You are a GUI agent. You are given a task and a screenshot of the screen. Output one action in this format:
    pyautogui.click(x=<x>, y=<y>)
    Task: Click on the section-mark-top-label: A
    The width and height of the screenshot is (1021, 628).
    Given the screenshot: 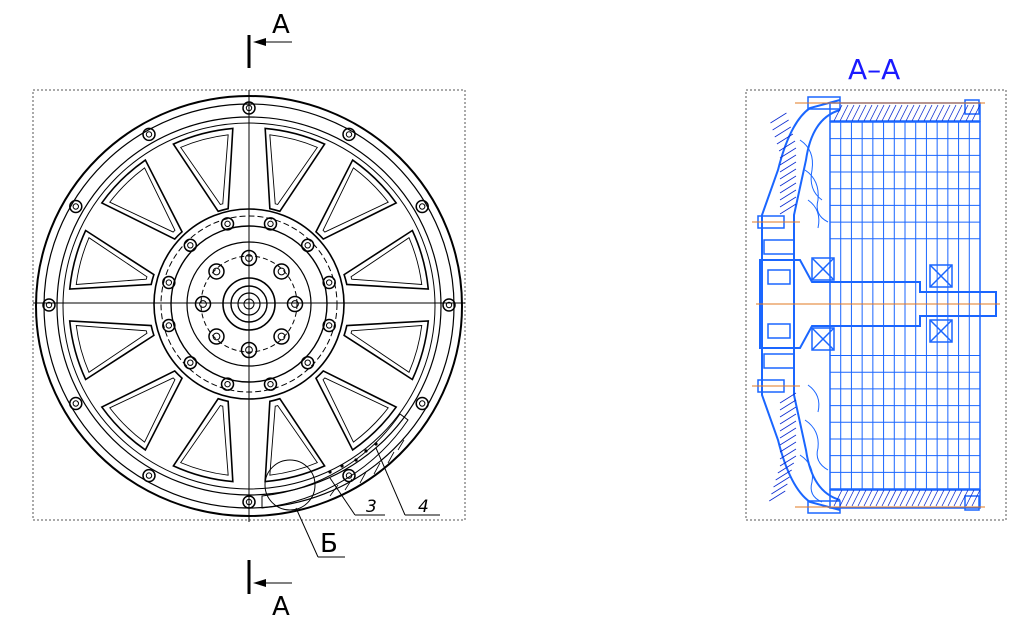 What is the action you would take?
    pyautogui.click(x=281, y=25)
    